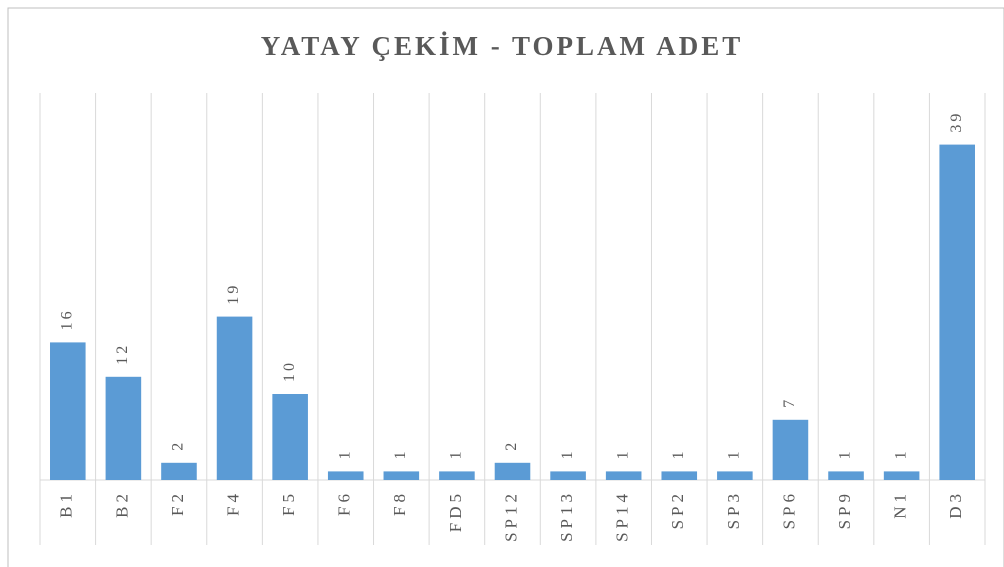 This screenshot has width=1004, height=567. What do you see at coordinates (288, 503) in the screenshot?
I see `x-tick-label: F5` at bounding box center [288, 503].